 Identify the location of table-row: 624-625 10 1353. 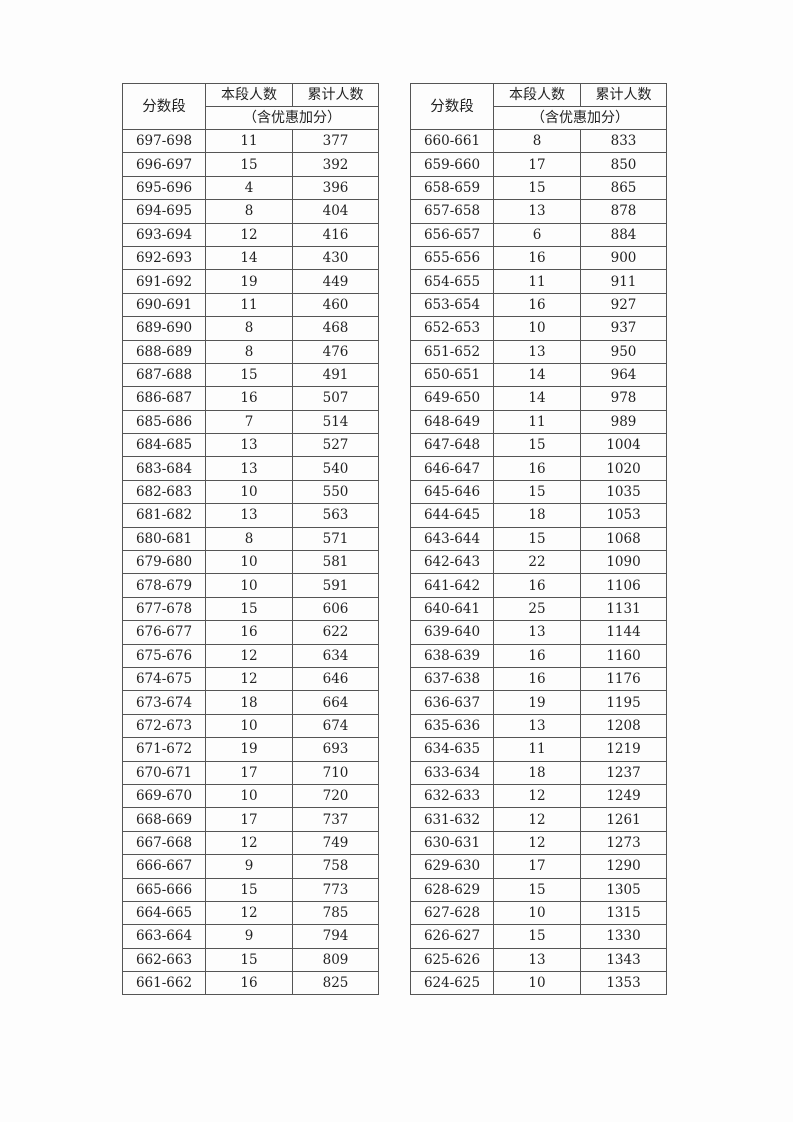
(538, 983).